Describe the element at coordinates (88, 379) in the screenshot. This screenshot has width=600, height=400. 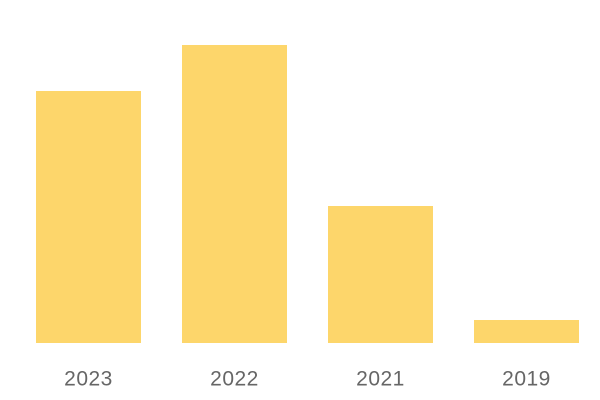
I see `x-tick-label: 2023` at that location.